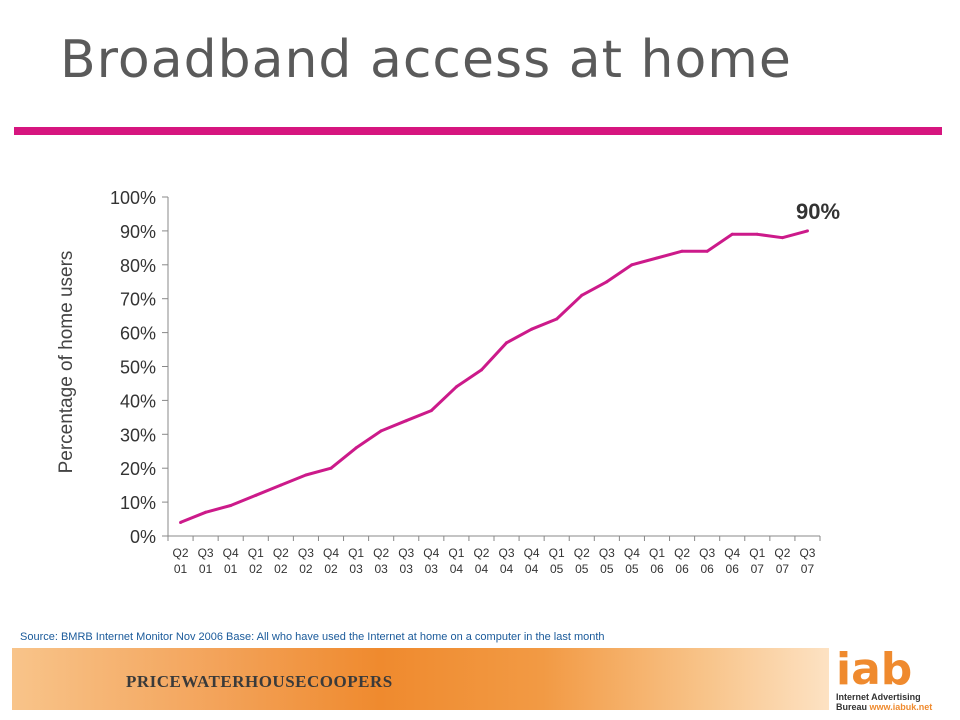 This screenshot has width=960, height=720. What do you see at coordinates (143, 537) in the screenshot?
I see `y-tick-label: 0%` at bounding box center [143, 537].